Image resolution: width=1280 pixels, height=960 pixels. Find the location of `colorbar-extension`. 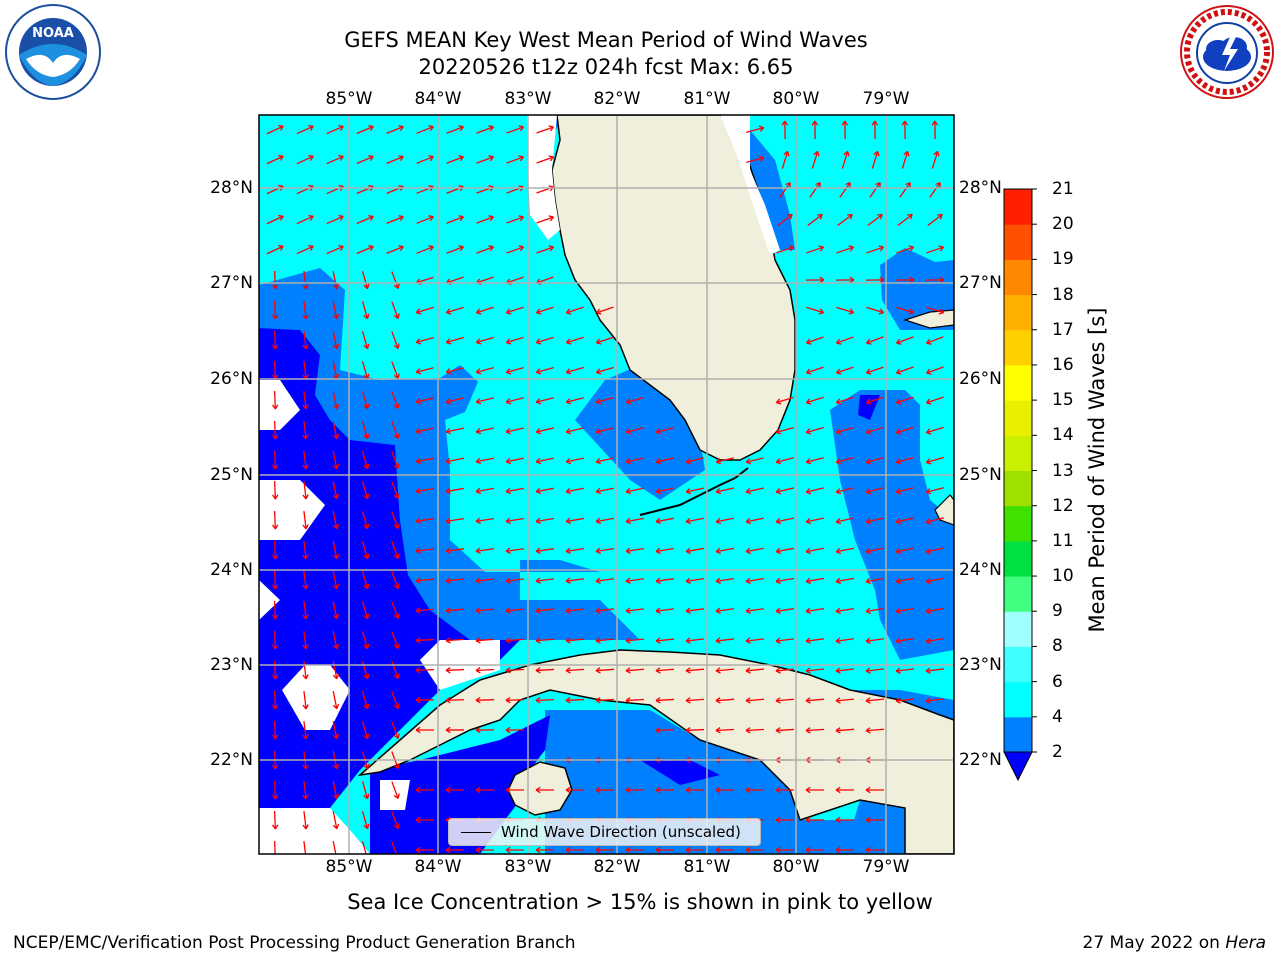

colorbar-extension is located at coordinates (1018, 766).